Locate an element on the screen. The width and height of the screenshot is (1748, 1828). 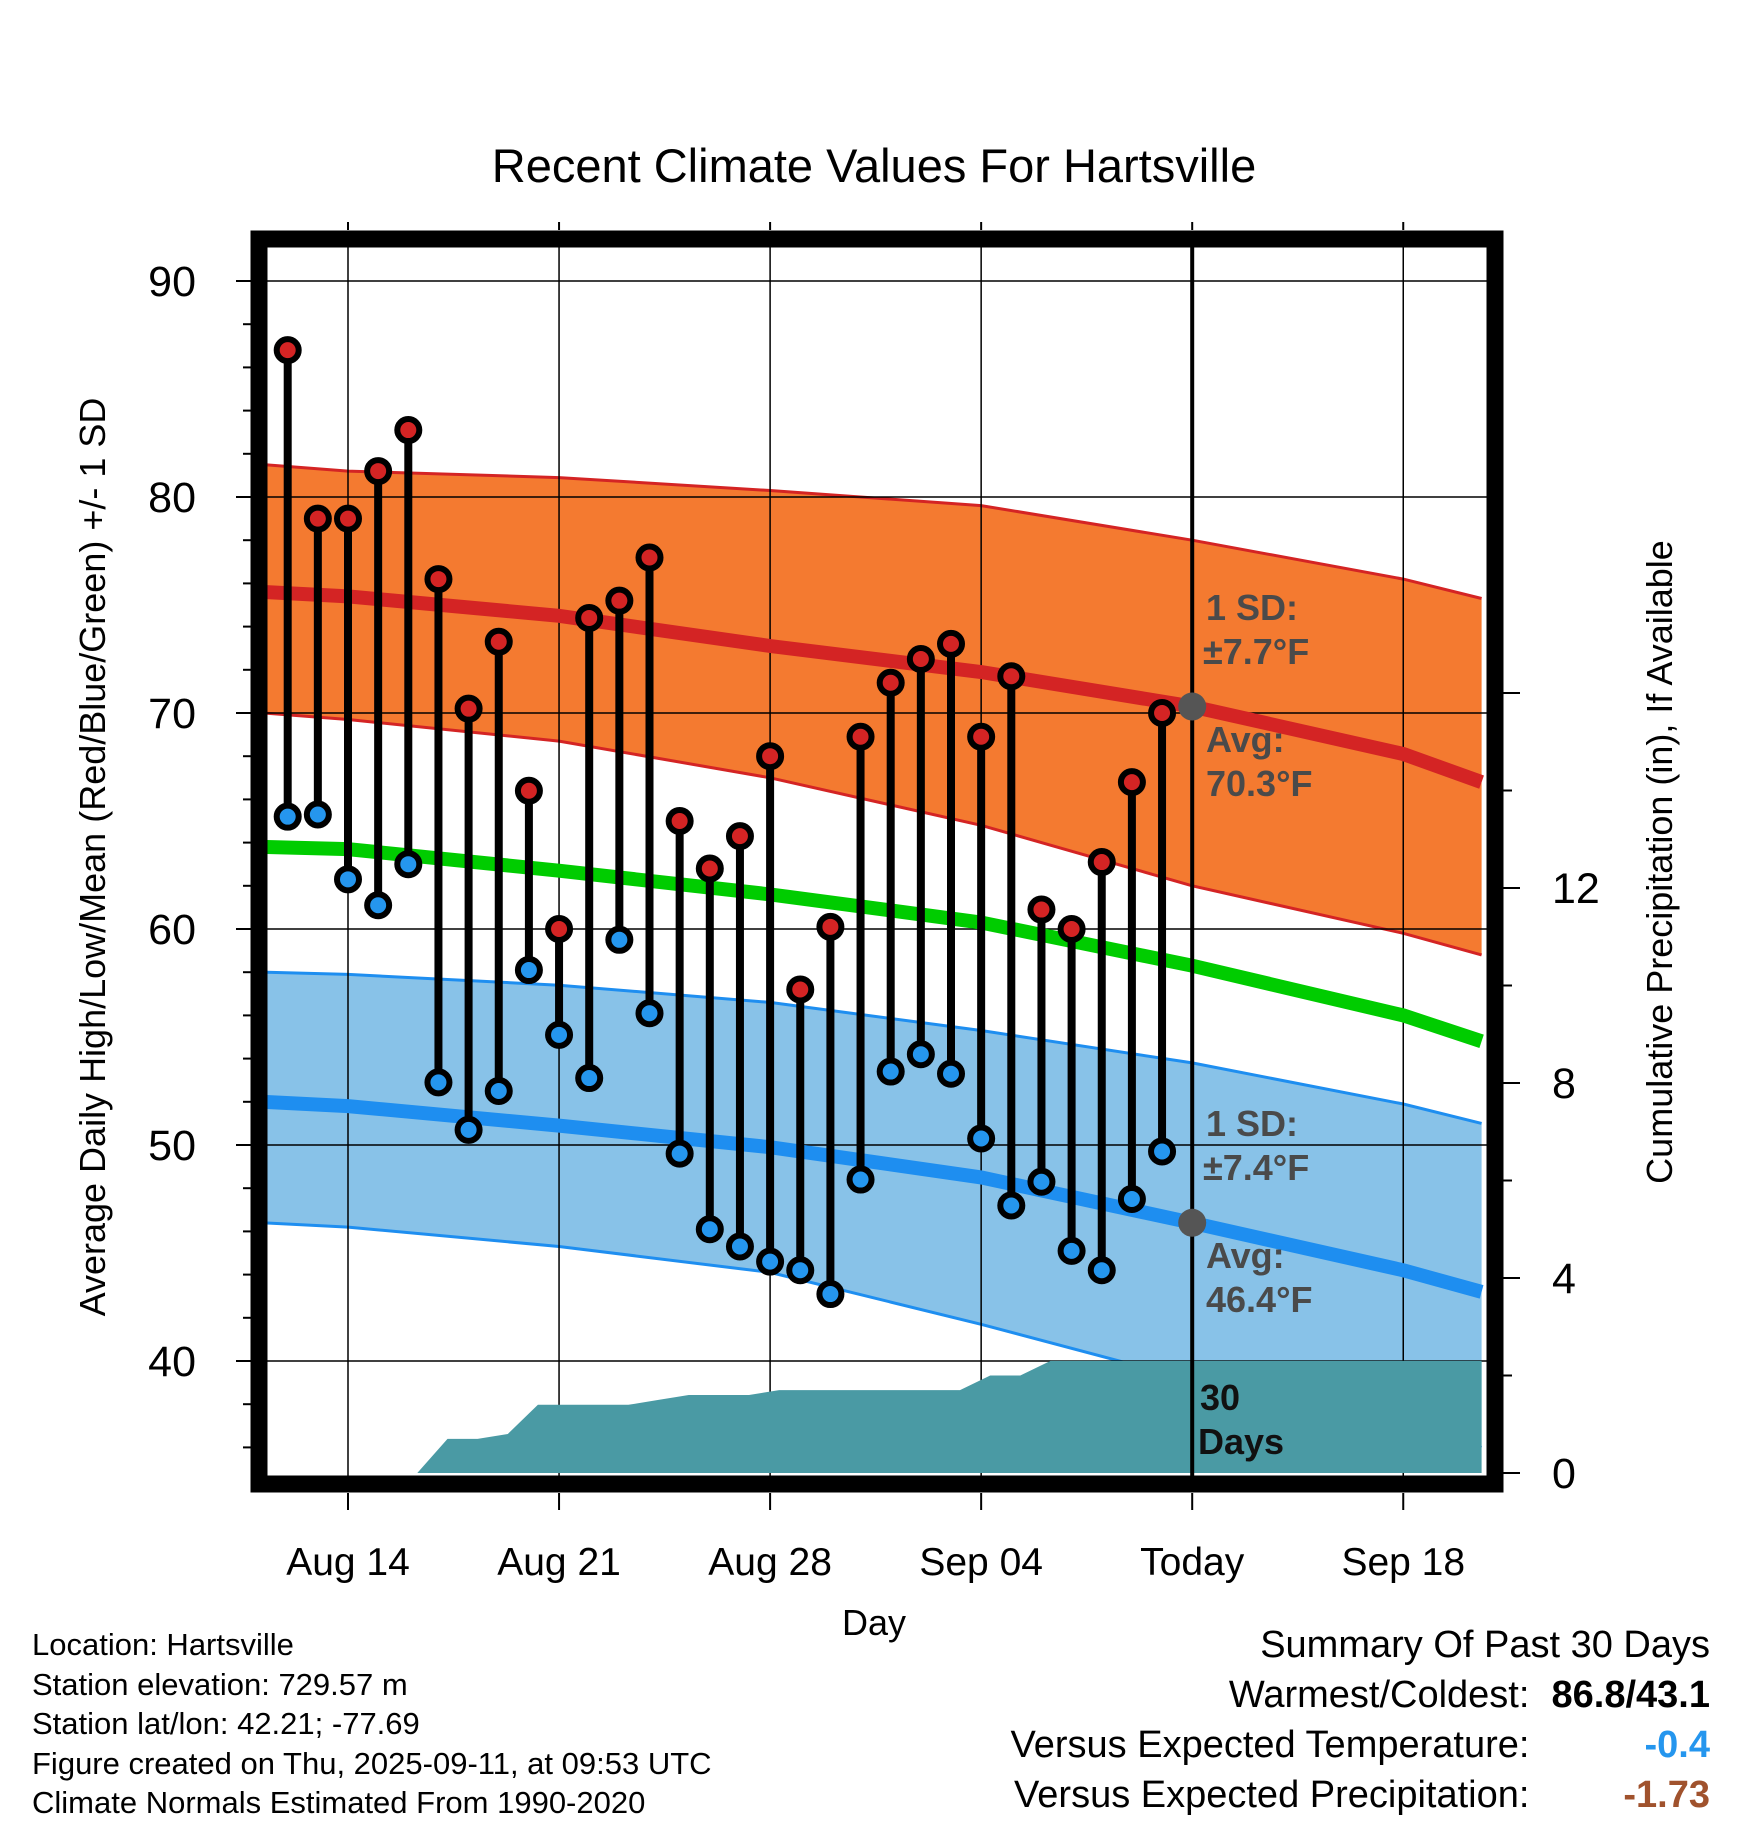
low-avg-label: Avg: is located at coordinates (1245, 1255).